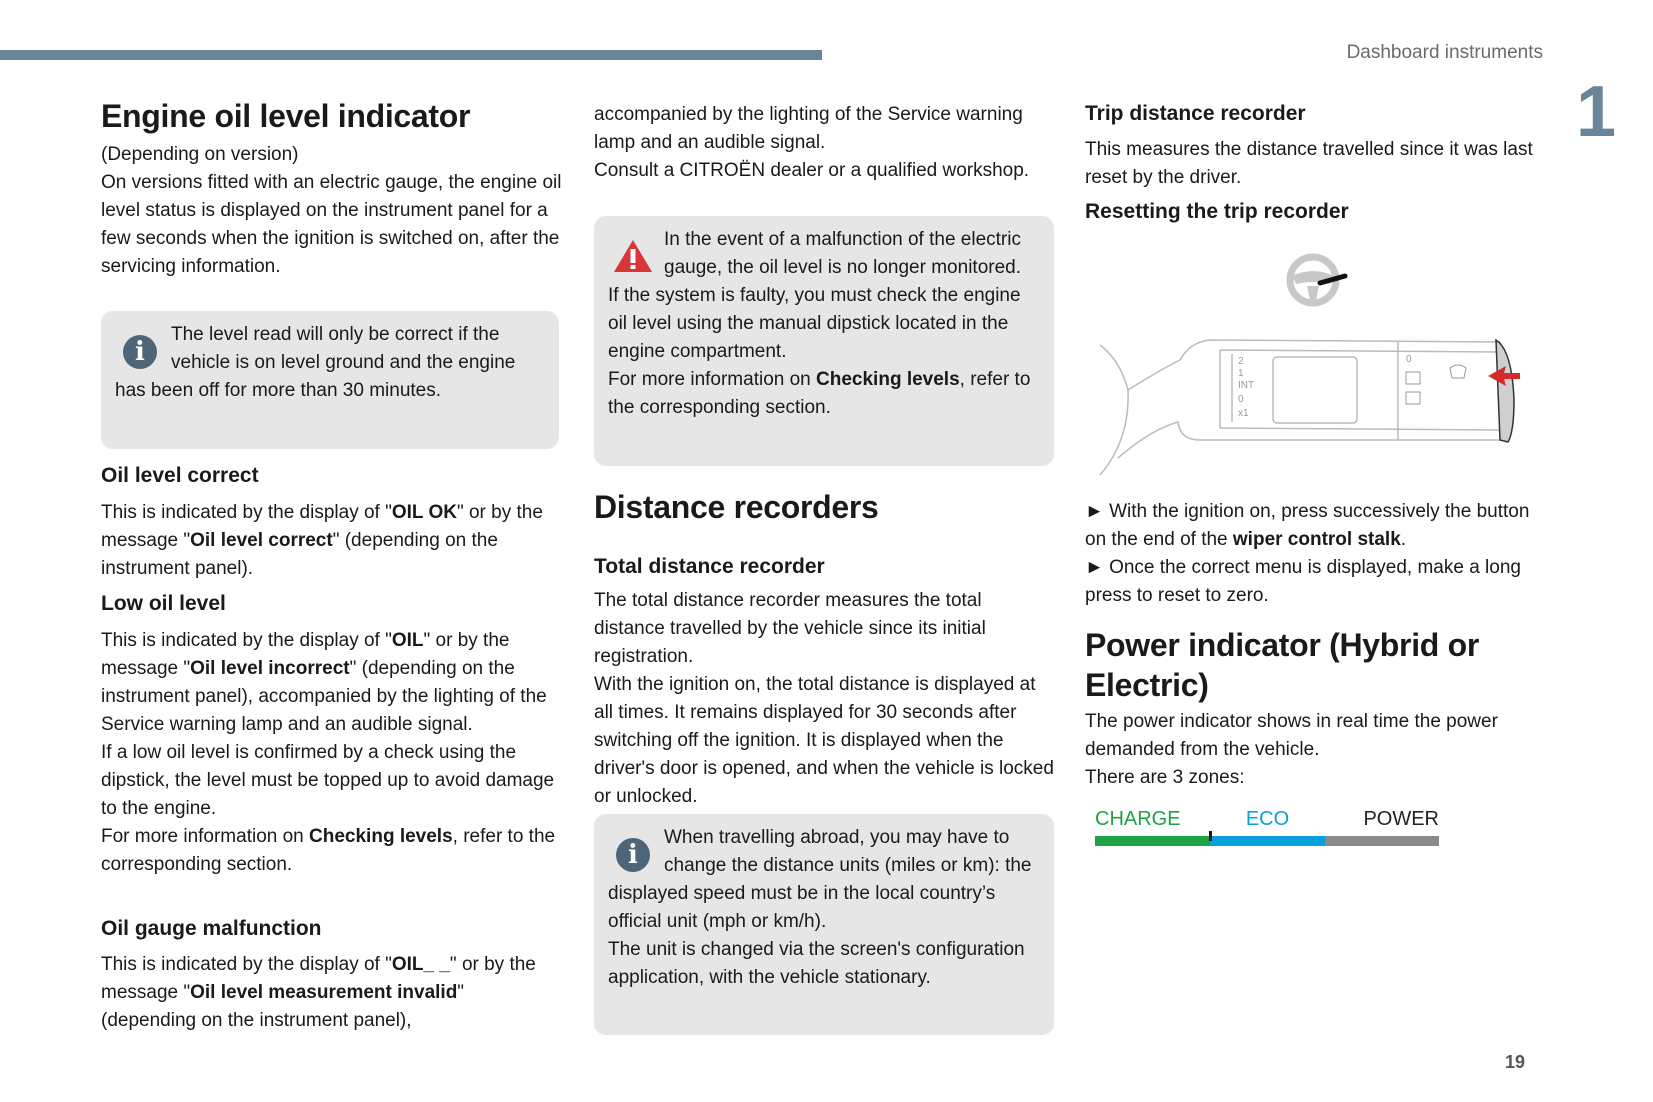  I want to click on reset-heading-block: Resetting the trip recorder, so click(1316, 212).